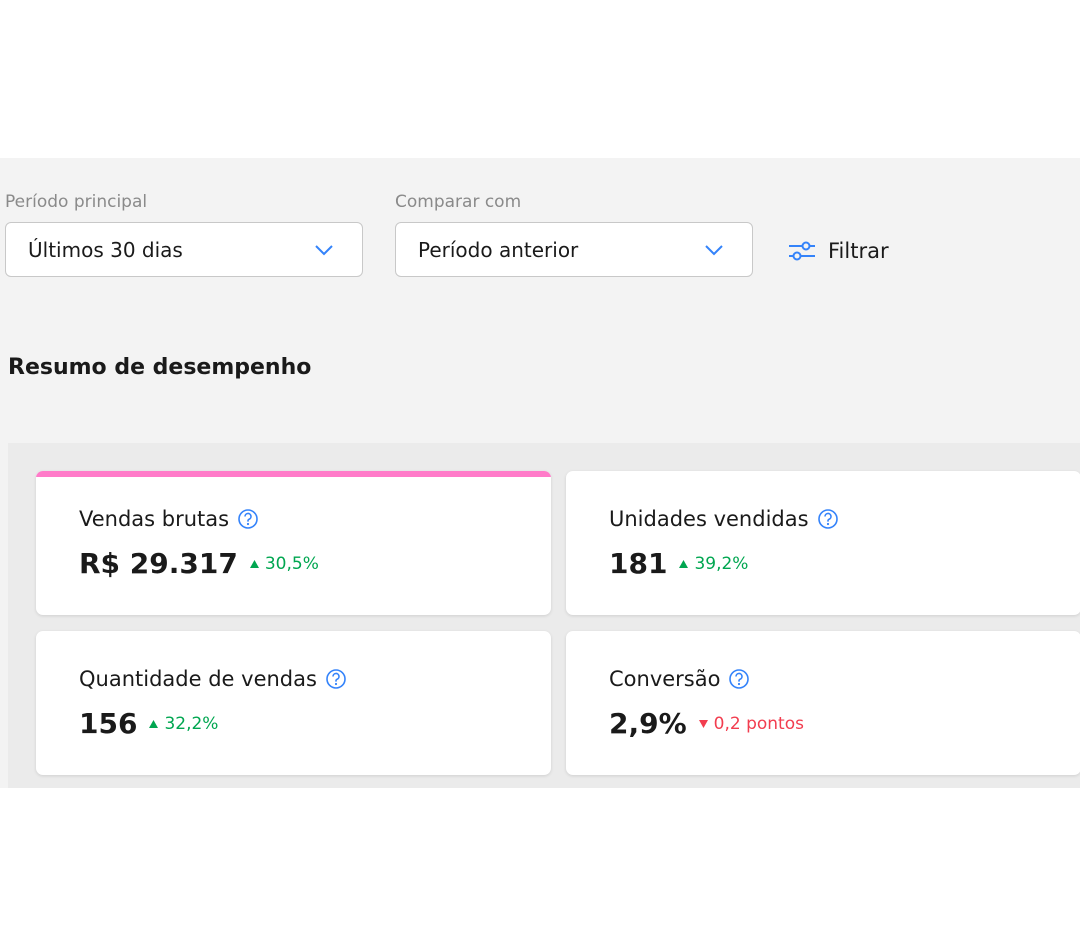 The height and width of the screenshot is (946, 1080). What do you see at coordinates (158, 563) in the screenshot?
I see `card-value: R$ 29.317` at bounding box center [158, 563].